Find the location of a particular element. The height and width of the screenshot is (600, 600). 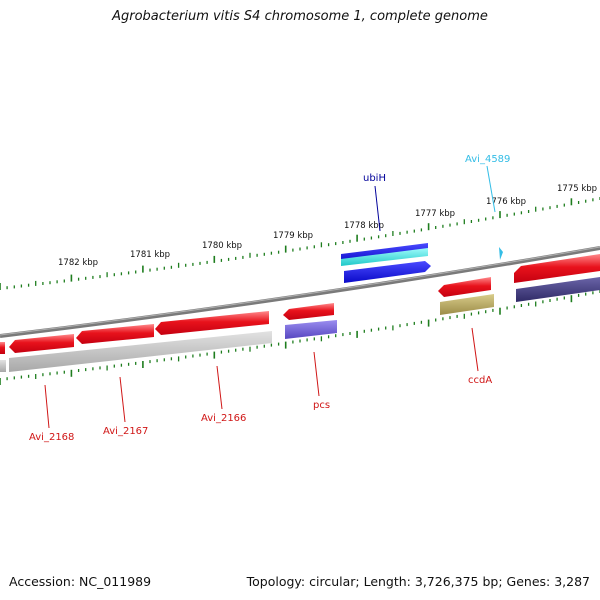

feature-left-partial is located at coordinates (2, 348).